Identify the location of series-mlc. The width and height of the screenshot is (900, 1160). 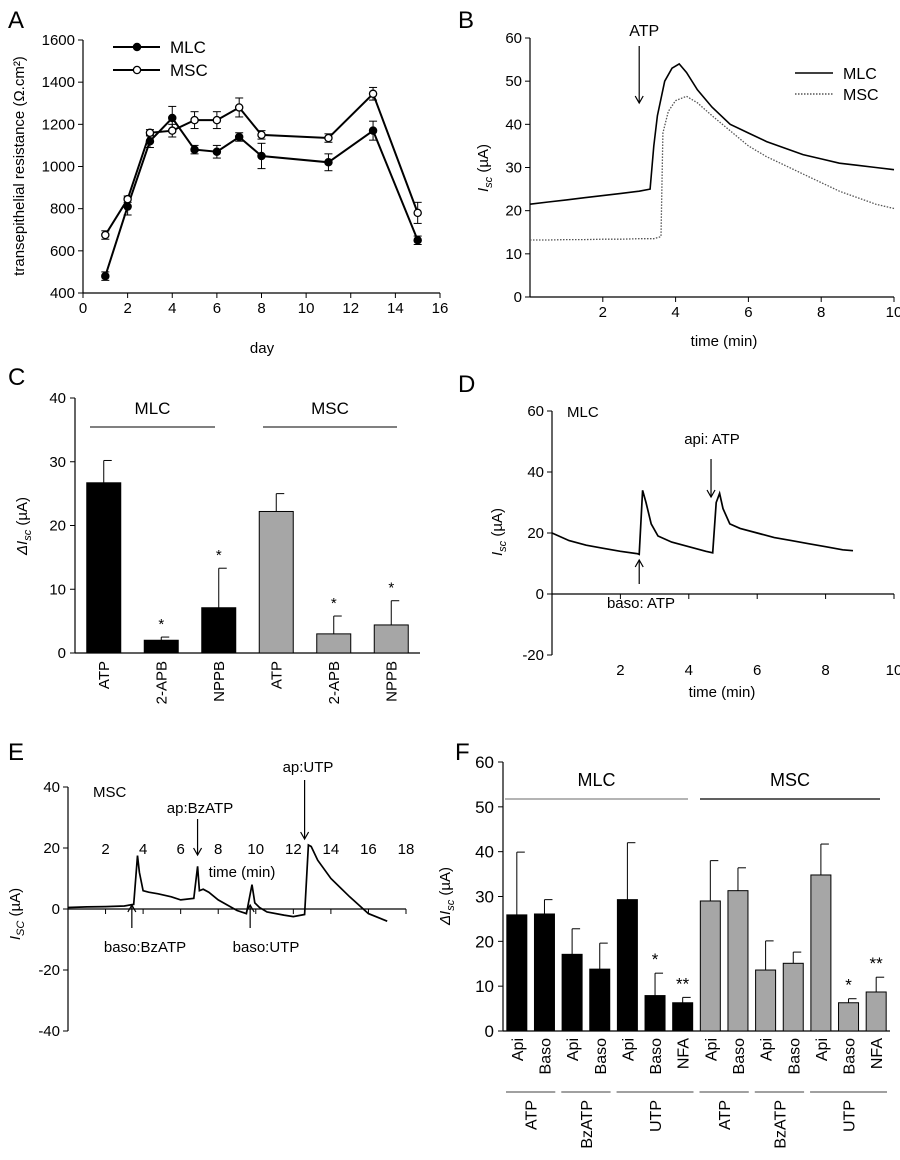
(261, 193).